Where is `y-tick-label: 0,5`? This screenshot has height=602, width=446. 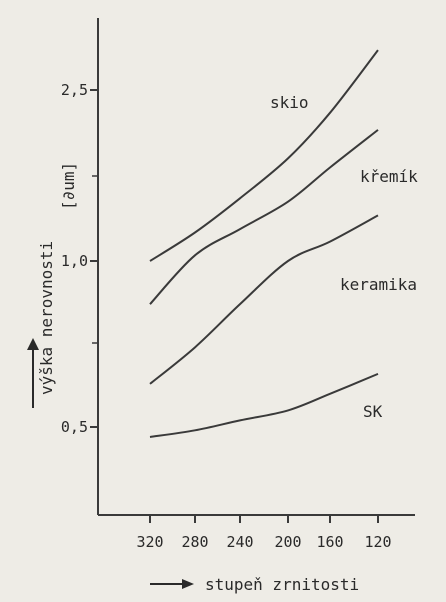
y-tick-label: 0,5 is located at coordinates (74, 427).